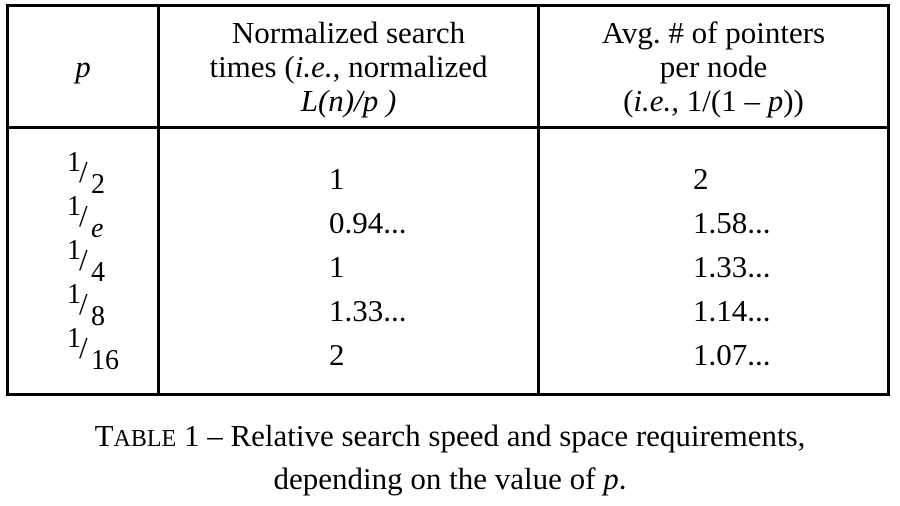  I want to click on header-pointers-line1: Avg. # of pointers, so click(713, 32).